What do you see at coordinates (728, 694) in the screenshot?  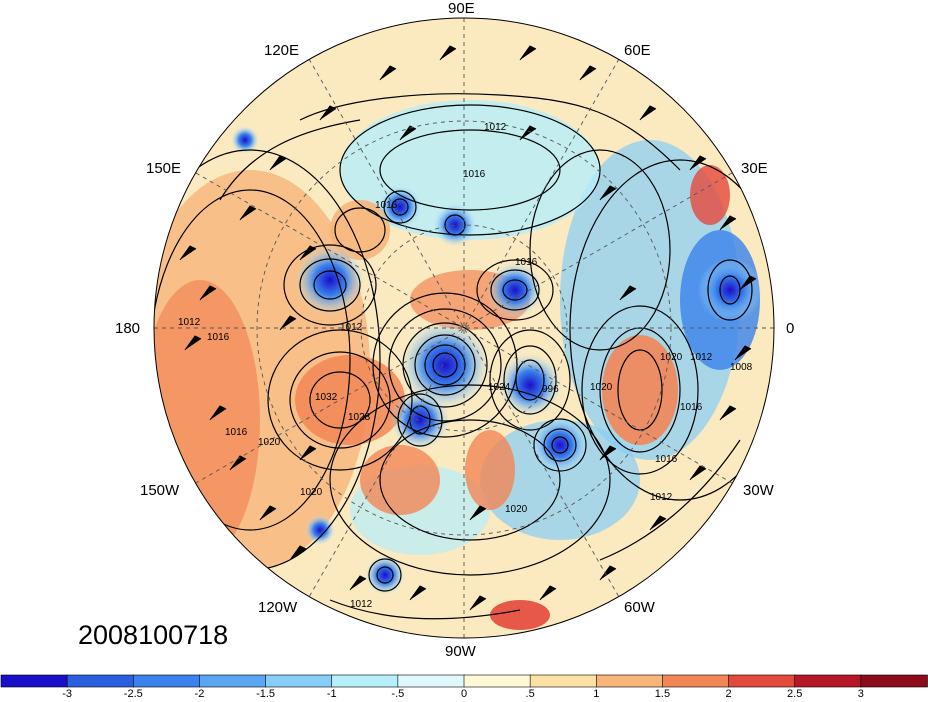 I see `colorbar-tick-label: 2` at bounding box center [728, 694].